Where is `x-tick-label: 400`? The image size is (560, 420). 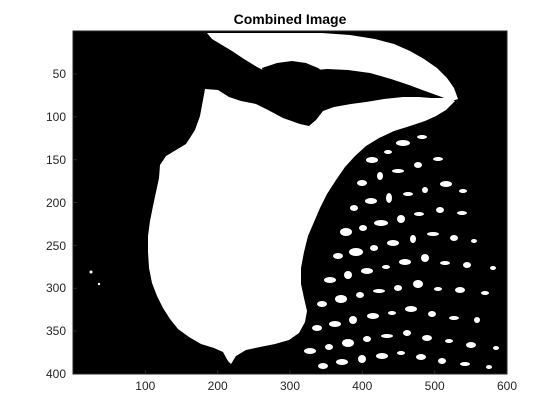 x-tick-label: 400 is located at coordinates (362, 386).